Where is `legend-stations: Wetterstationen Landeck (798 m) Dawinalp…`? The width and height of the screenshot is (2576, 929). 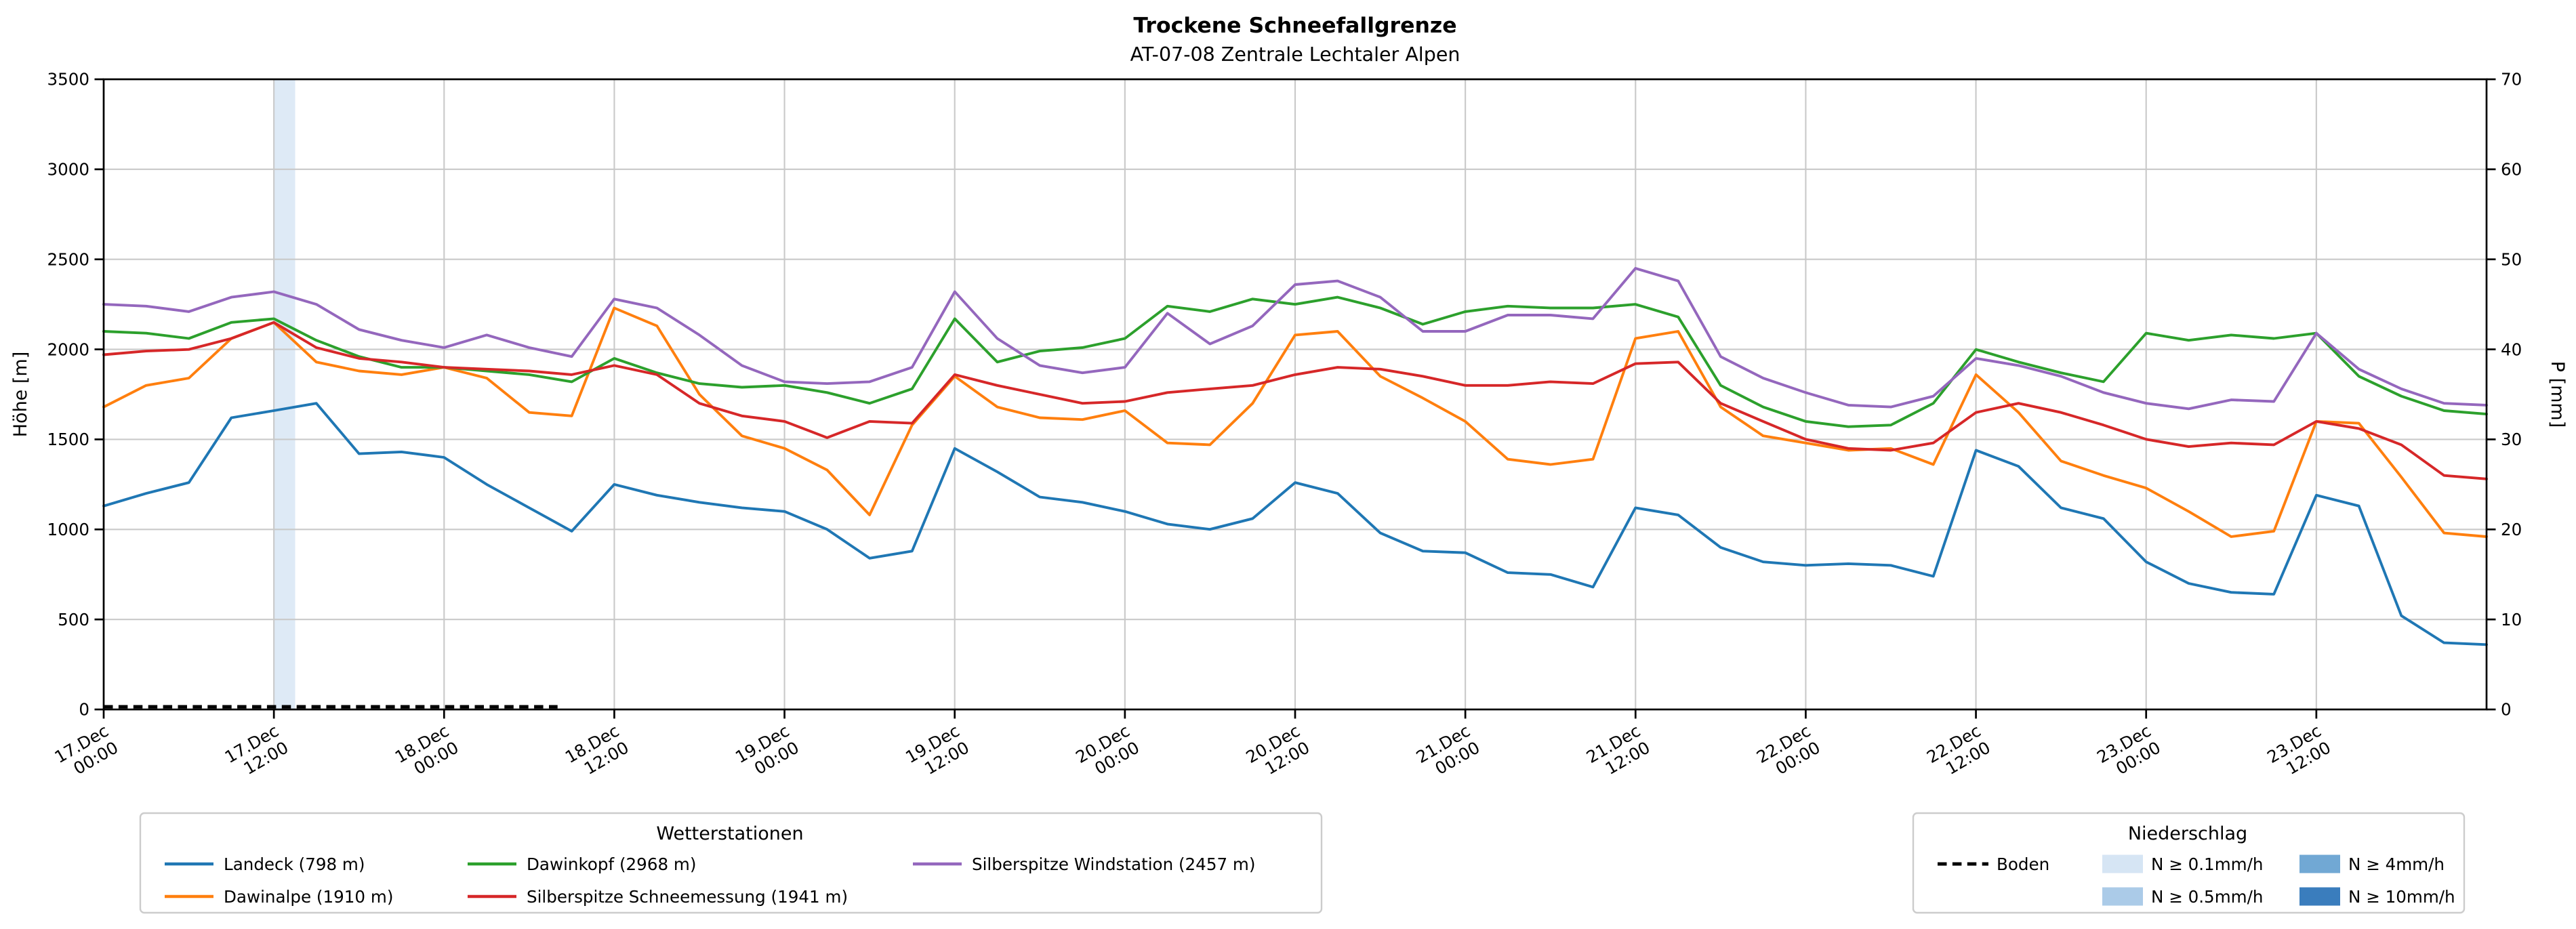 legend-stations: Wetterstationen Landeck (798 m) Dawinalp… is located at coordinates (731, 863).